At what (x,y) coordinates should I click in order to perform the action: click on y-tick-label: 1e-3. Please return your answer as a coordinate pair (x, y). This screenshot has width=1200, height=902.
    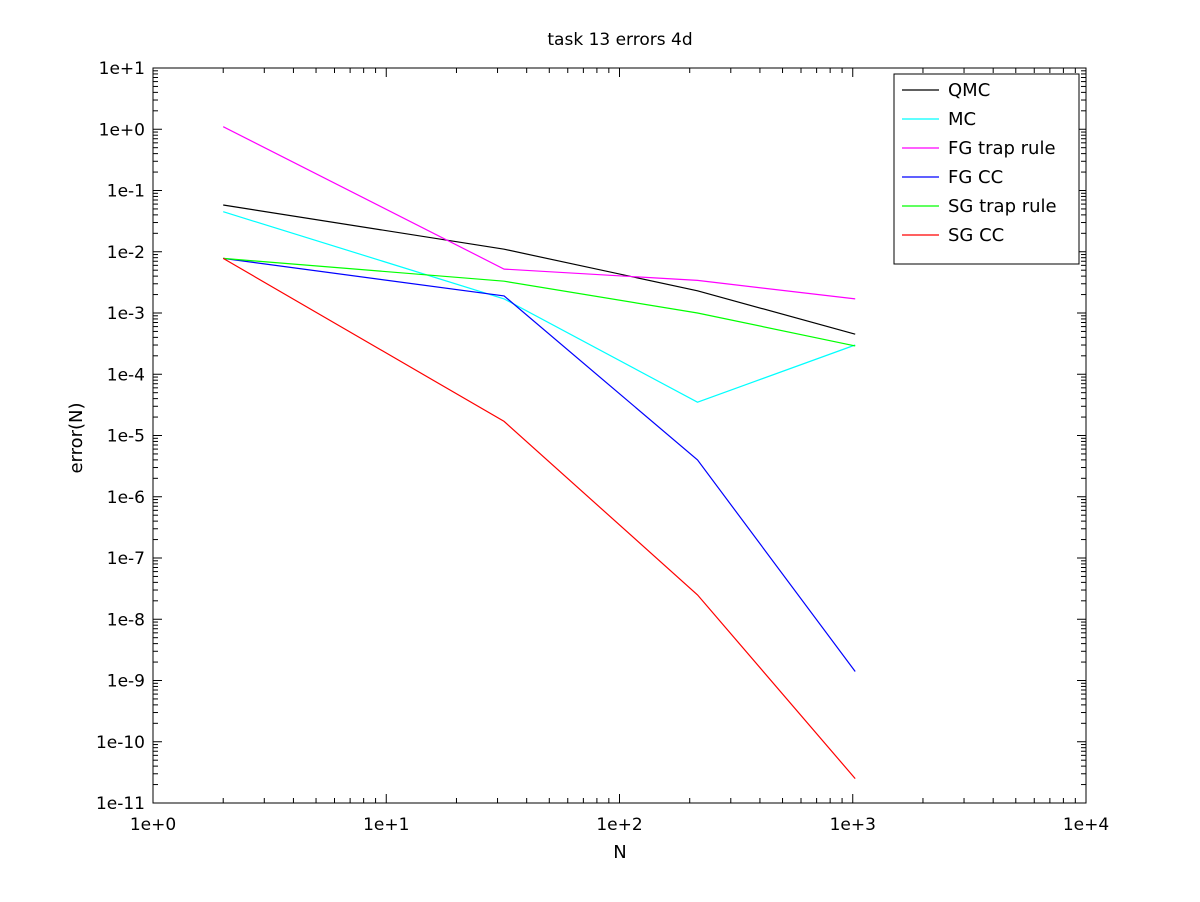
    Looking at the image, I should click on (126, 314).